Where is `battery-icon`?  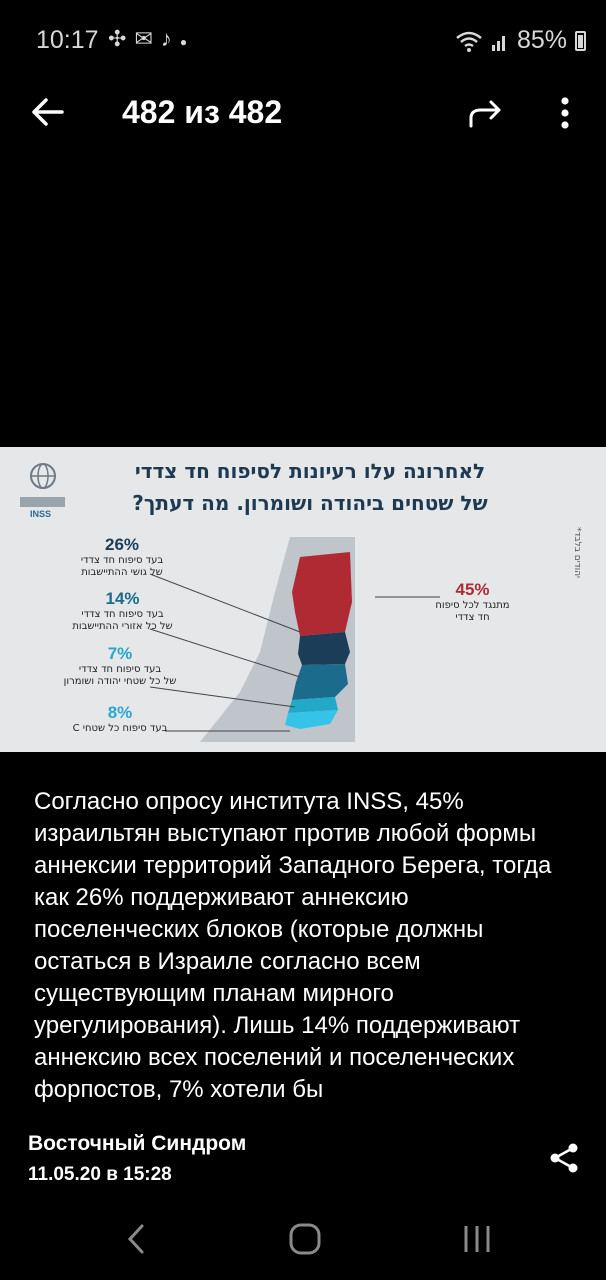 battery-icon is located at coordinates (580, 40).